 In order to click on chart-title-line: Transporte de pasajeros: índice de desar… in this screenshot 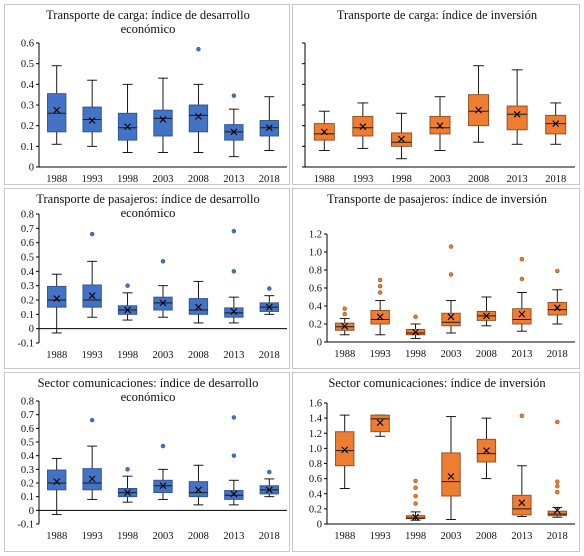, I will do `click(147, 199)`.